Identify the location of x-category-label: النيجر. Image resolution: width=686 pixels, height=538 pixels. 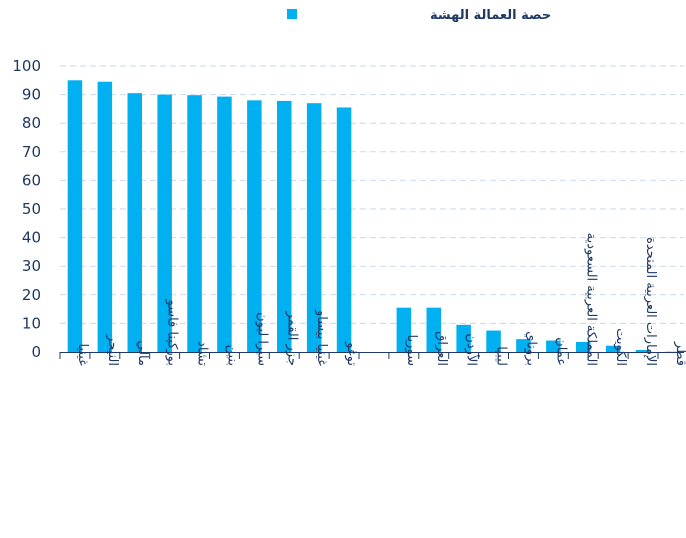
(112, 350).